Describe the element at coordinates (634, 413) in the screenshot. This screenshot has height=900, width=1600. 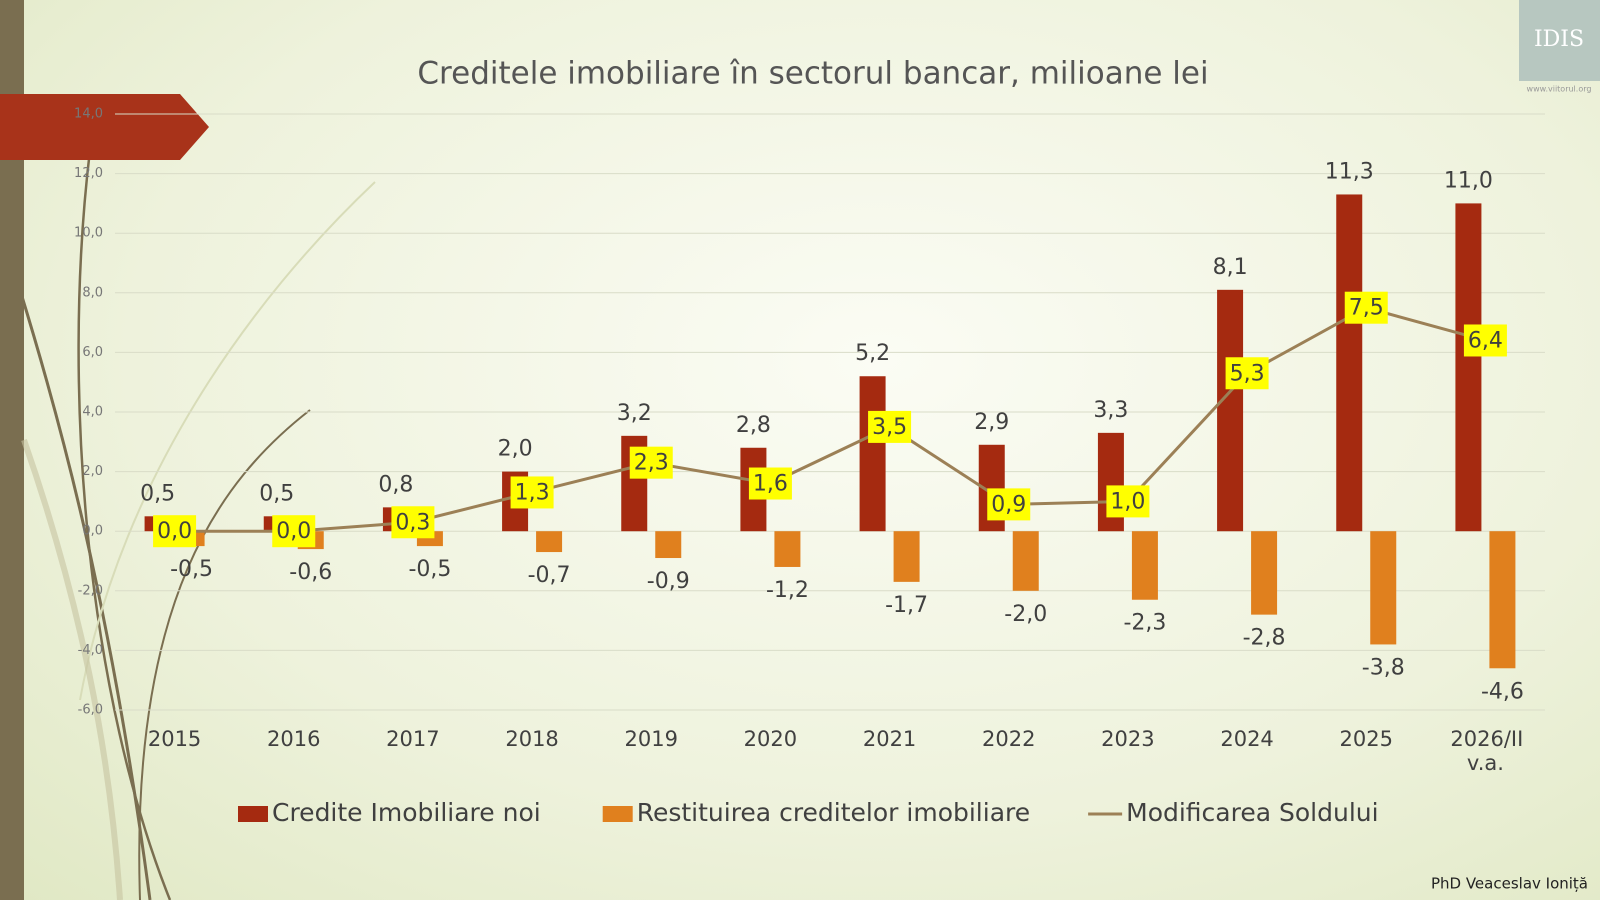
I see `data-label: 3,2` at that location.